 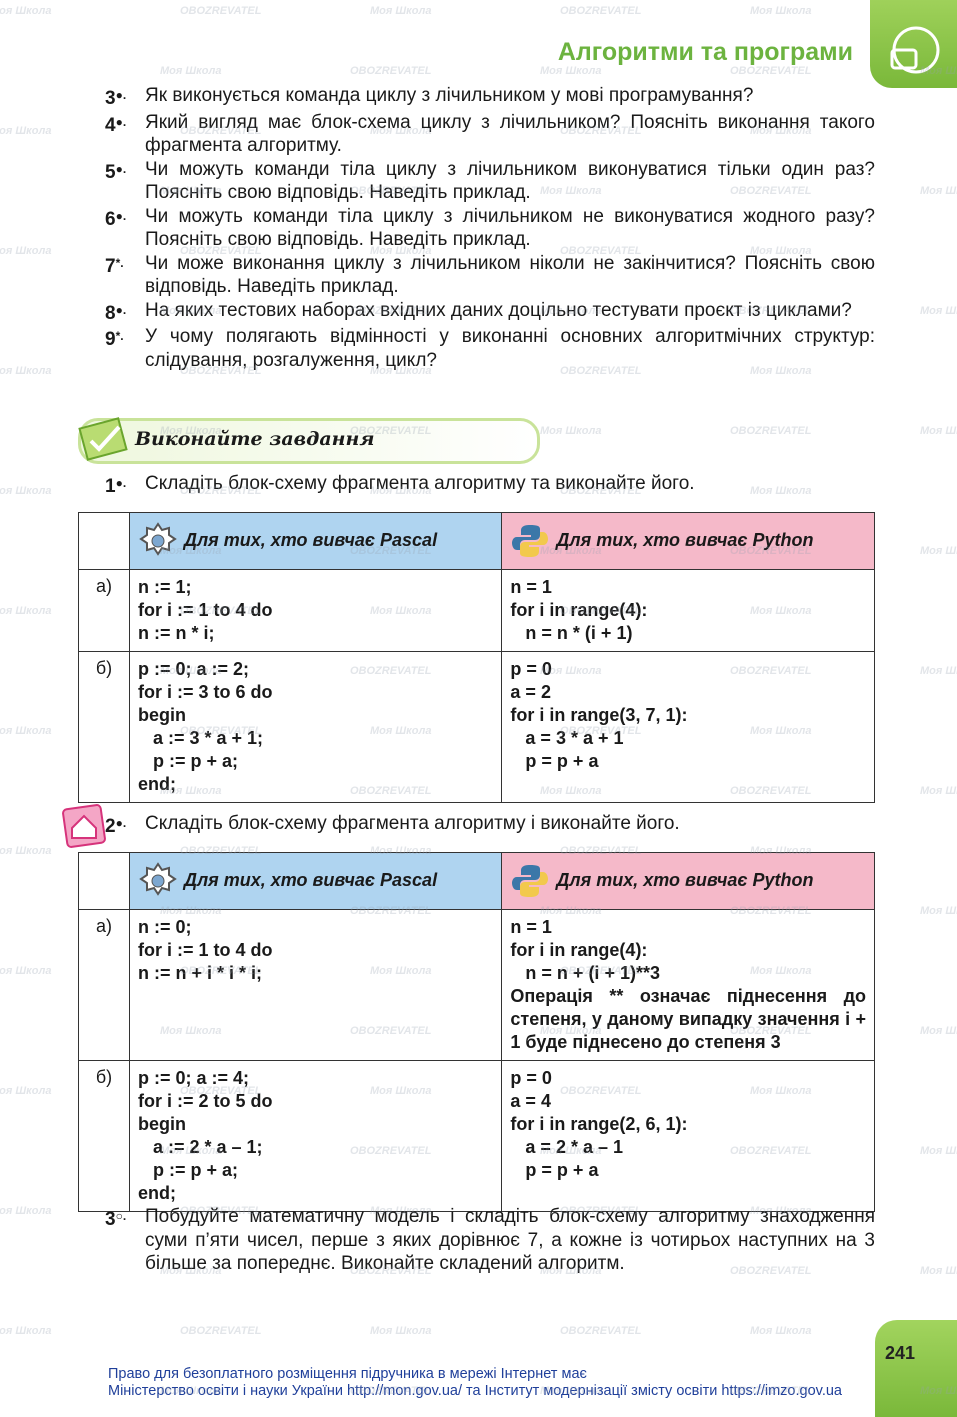 I want to click on question-mark: *., so click(x=119, y=262).